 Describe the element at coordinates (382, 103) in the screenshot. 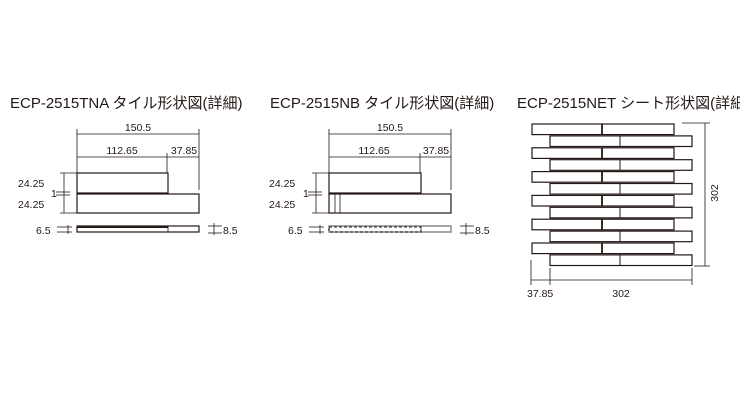

I see `panel-title: ECP-2515NB タイル形状図(詳細)` at that location.